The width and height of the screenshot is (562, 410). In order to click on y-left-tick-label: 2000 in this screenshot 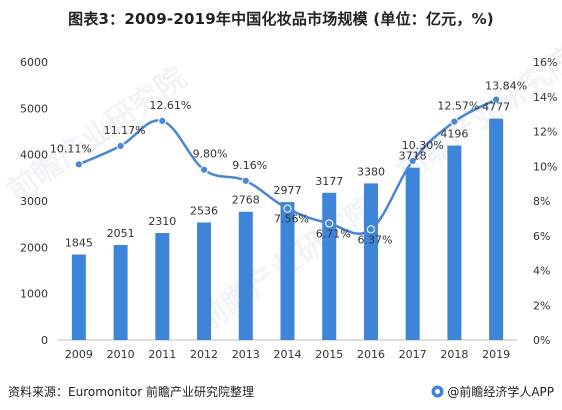, I will do `click(34, 247)`.